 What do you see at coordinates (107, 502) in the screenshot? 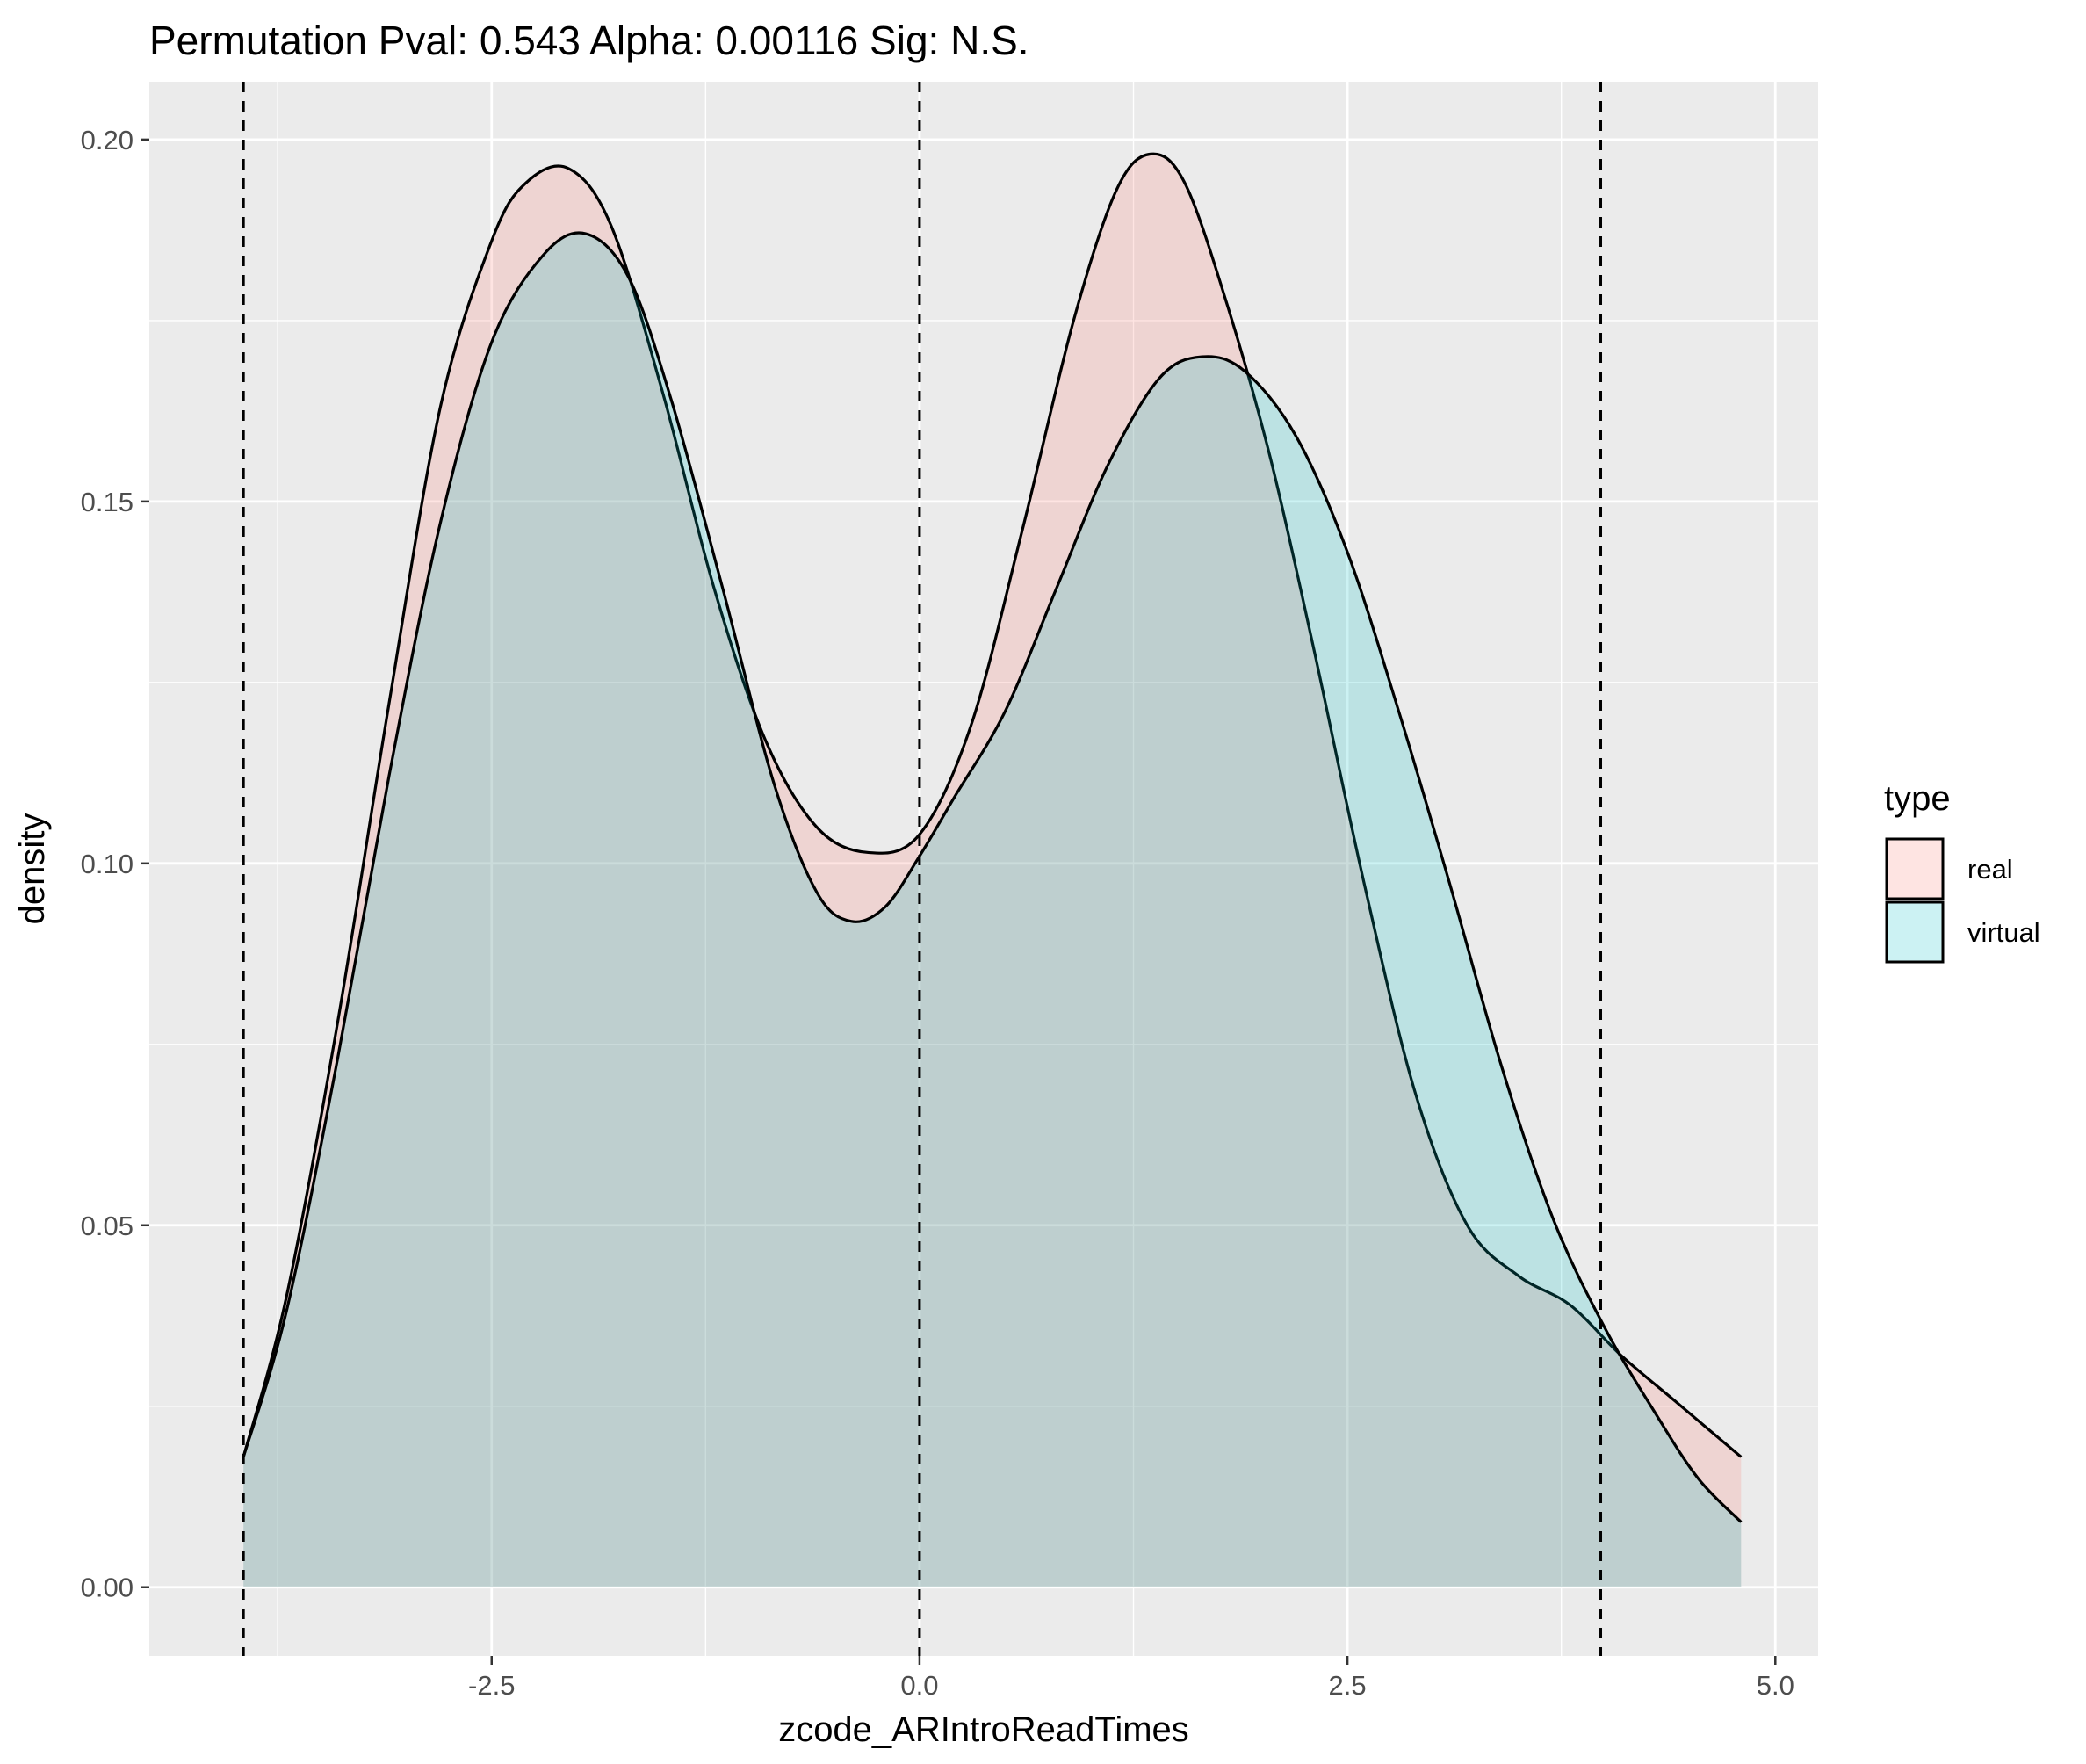
I see `y-tick-label: 0.15` at bounding box center [107, 502].